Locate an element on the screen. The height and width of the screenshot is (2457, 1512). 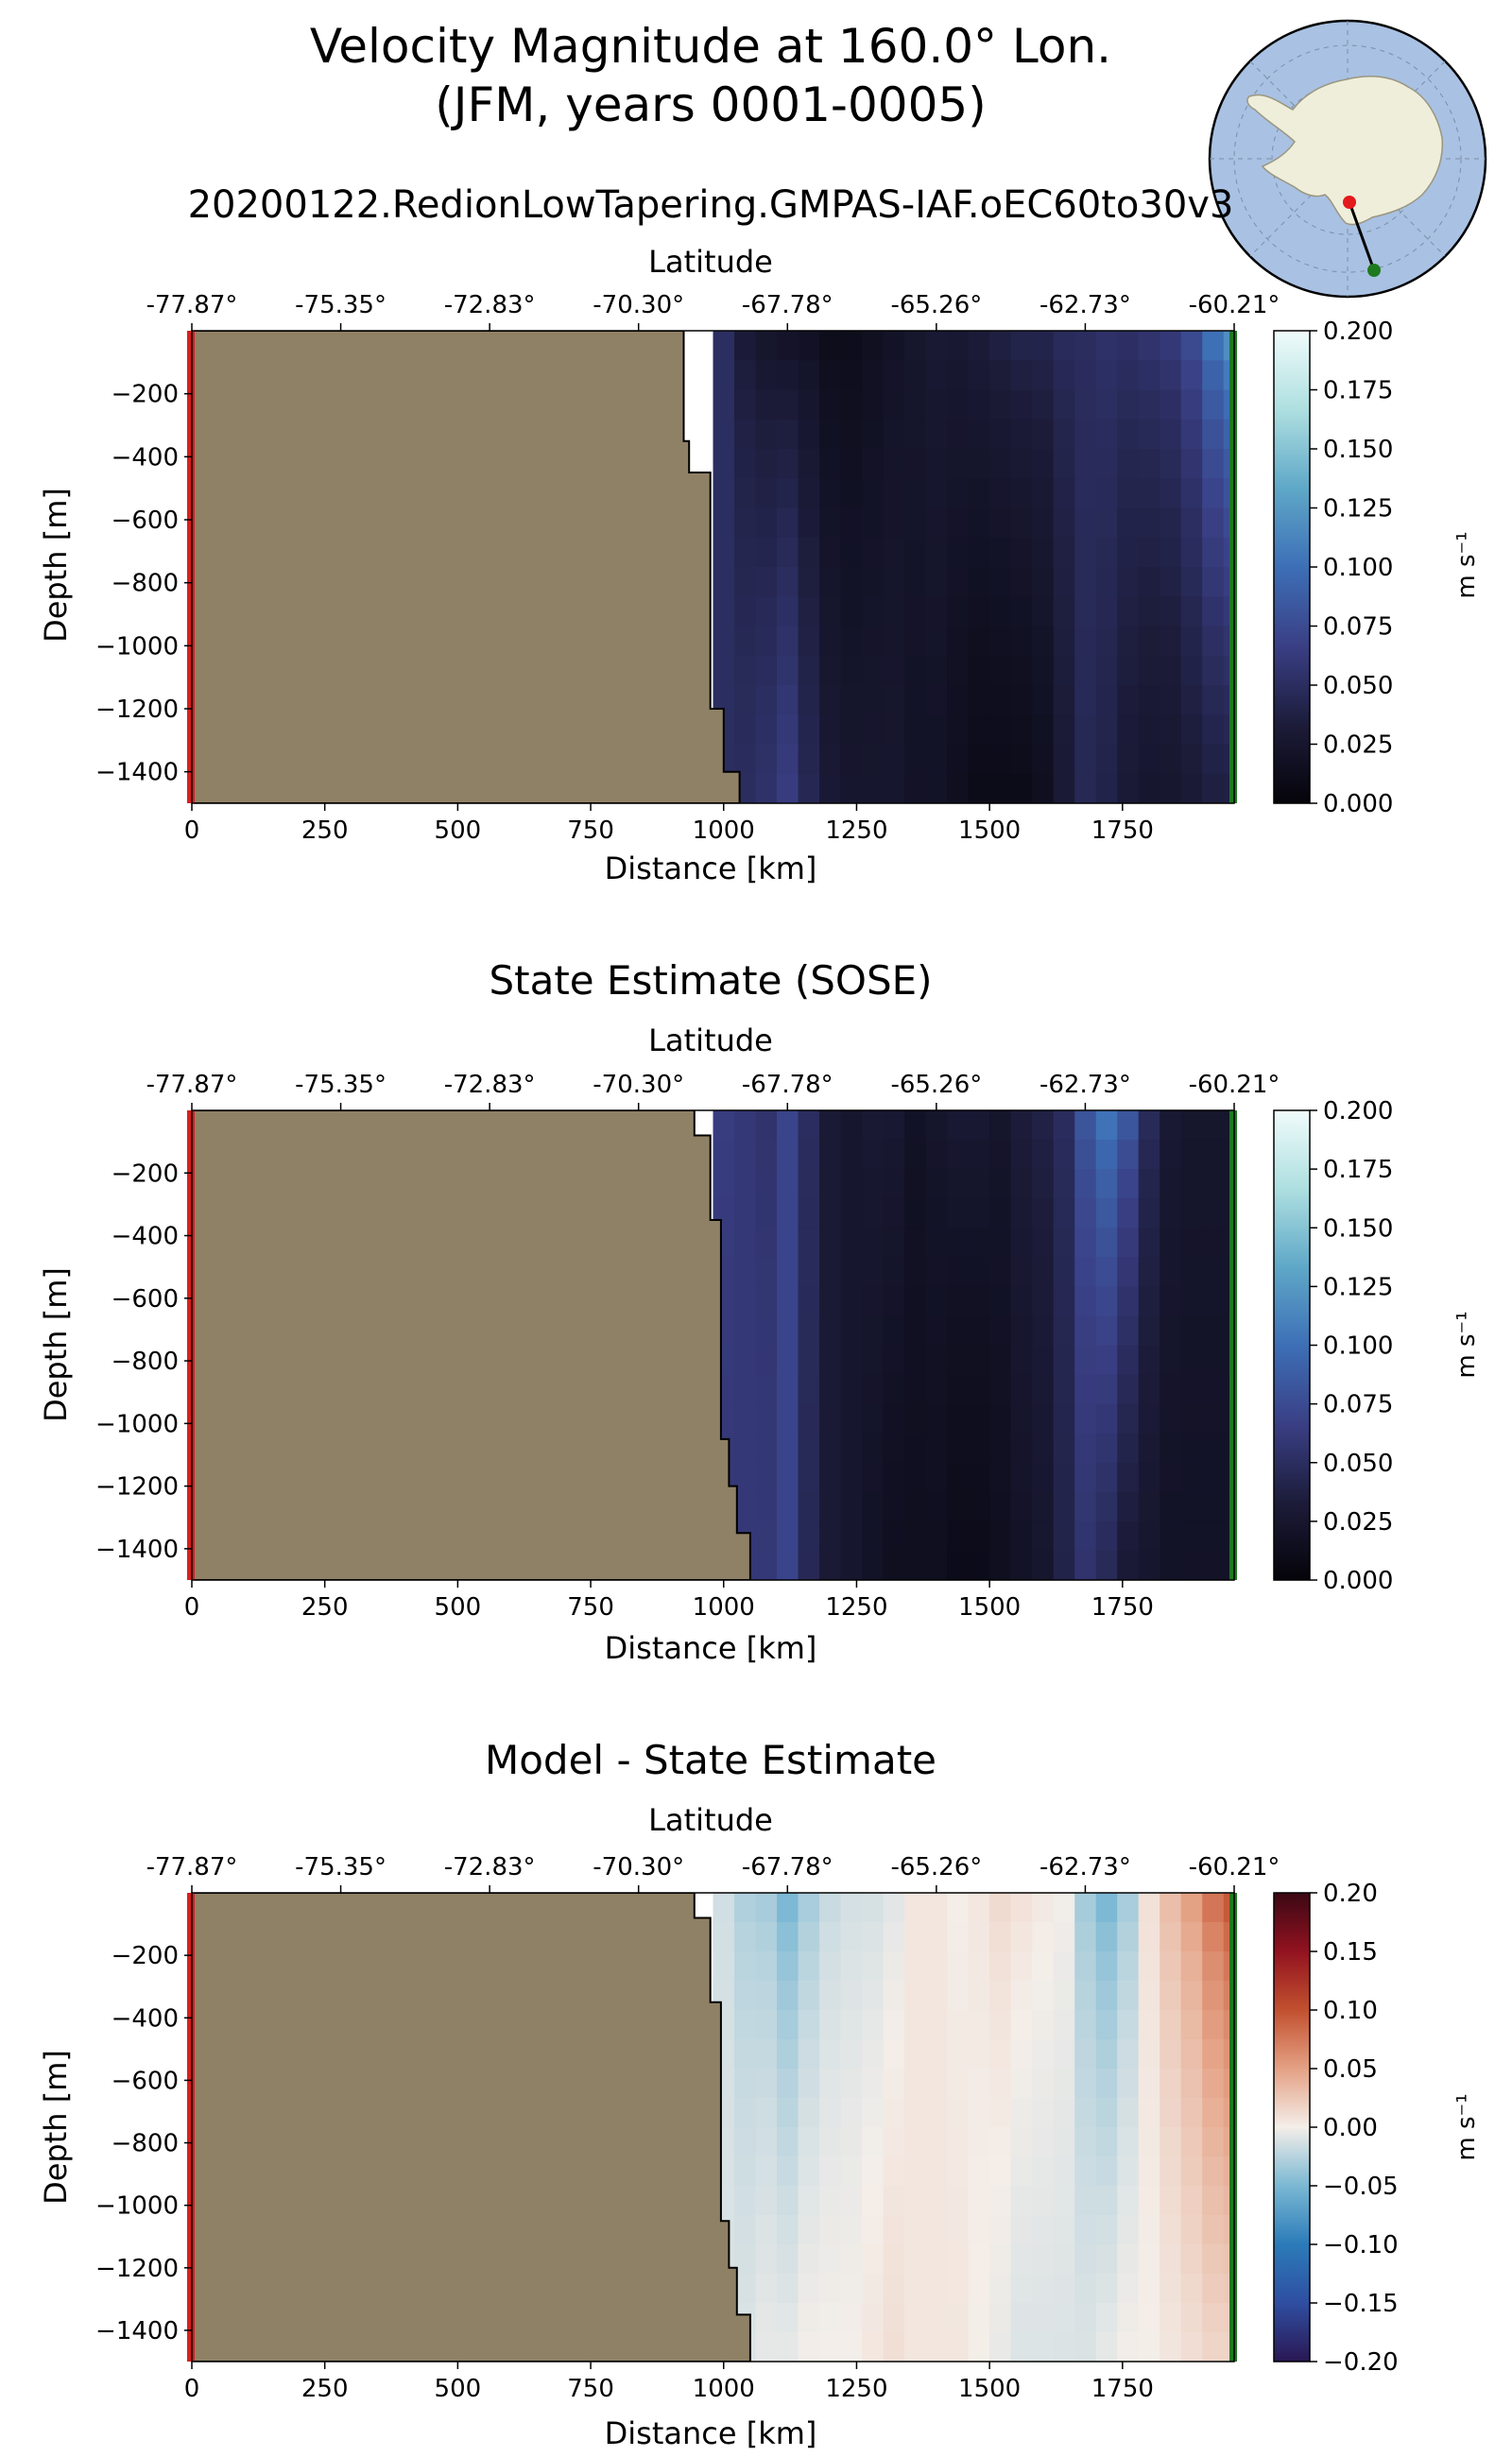
colorbar-tick-label: 0.050 is located at coordinates (1358, 686).